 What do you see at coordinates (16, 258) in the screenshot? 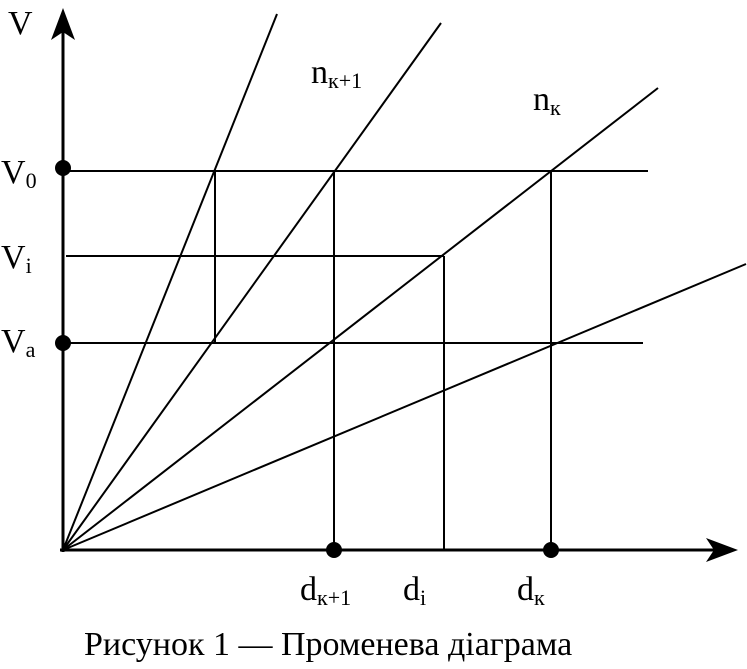
I see `label-vi: Vi` at bounding box center [16, 258].